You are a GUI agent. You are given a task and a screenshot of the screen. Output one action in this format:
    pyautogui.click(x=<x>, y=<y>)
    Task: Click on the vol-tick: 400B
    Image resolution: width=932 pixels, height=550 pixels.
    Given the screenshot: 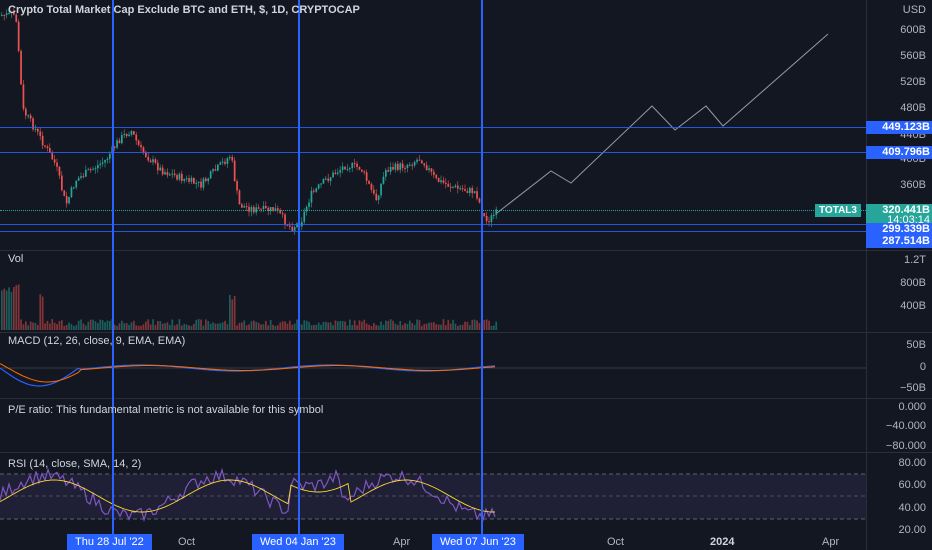 What is the action you would take?
    pyautogui.click(x=913, y=306)
    